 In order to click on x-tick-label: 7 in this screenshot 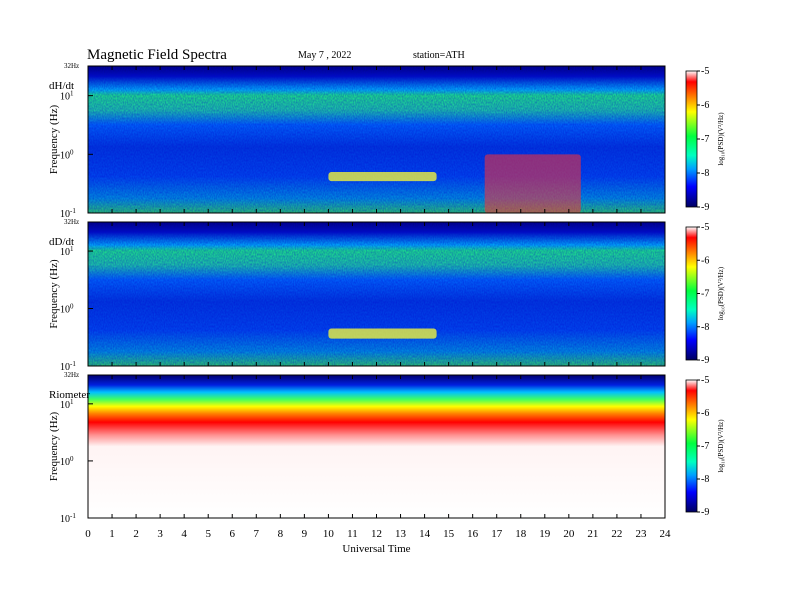, I will do `click(257, 534)`.